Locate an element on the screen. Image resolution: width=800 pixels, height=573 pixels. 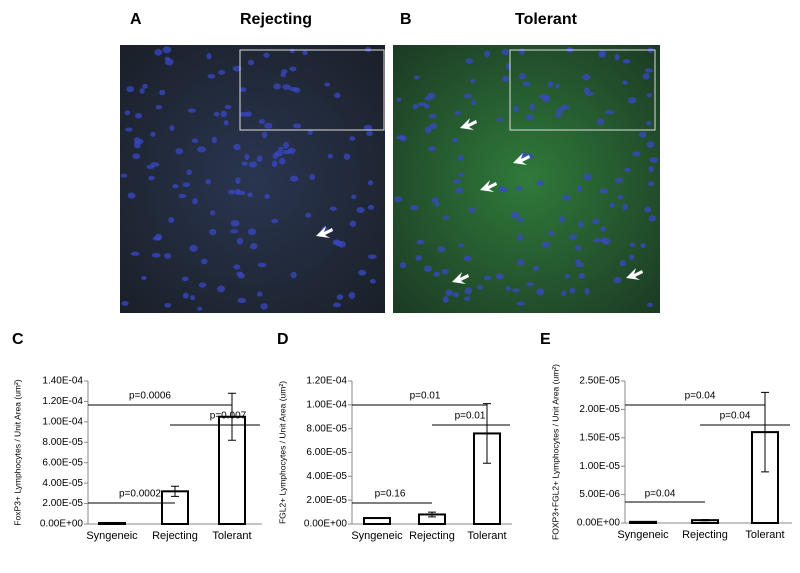
p-value: p=0.01 is located at coordinates (470, 416).